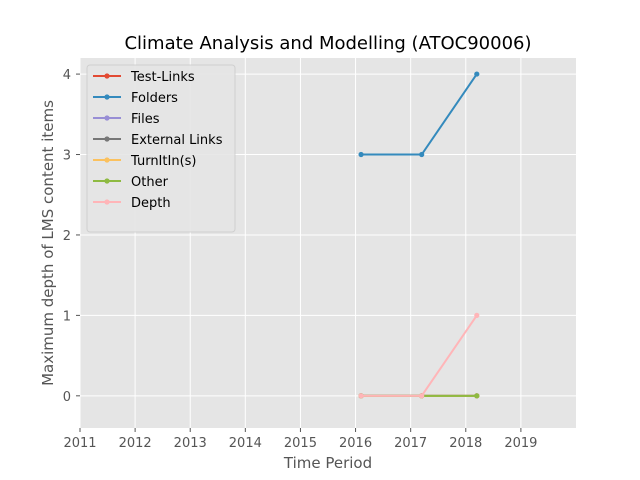  Describe the element at coordinates (67, 75) in the screenshot. I see `y-tick-label: 4` at that location.